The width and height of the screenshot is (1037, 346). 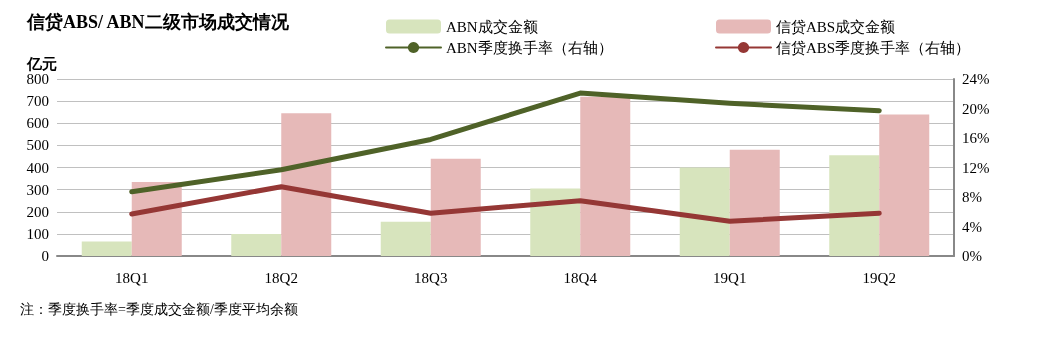 I want to click on y2-tick-label: 16%, so click(x=976, y=138).